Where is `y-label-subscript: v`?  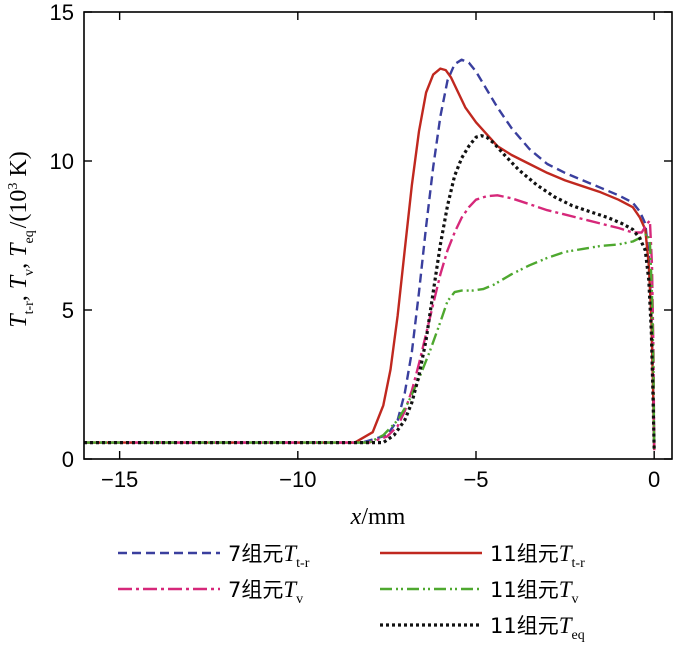 y-label-subscript: v is located at coordinates (29, 272).